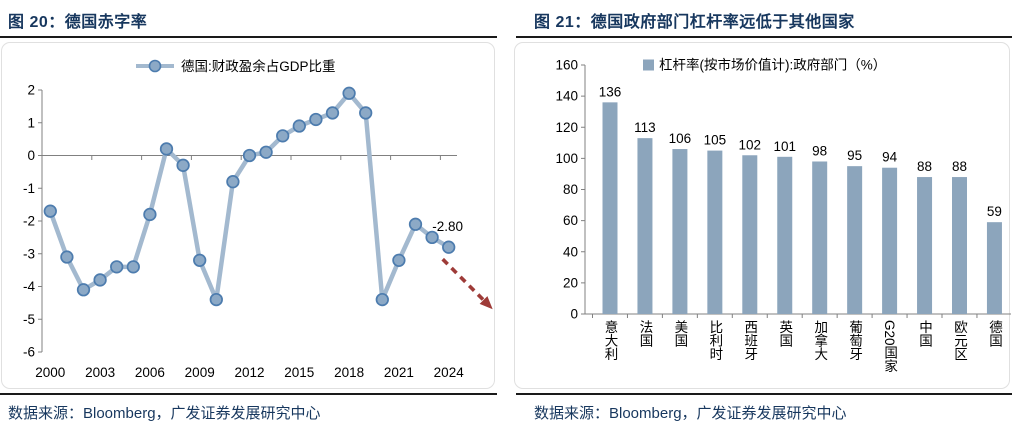 This screenshot has height=439, width=1012. What do you see at coordinates (570, 189) in the screenshot?
I see `svg-text: 80` at bounding box center [570, 189].